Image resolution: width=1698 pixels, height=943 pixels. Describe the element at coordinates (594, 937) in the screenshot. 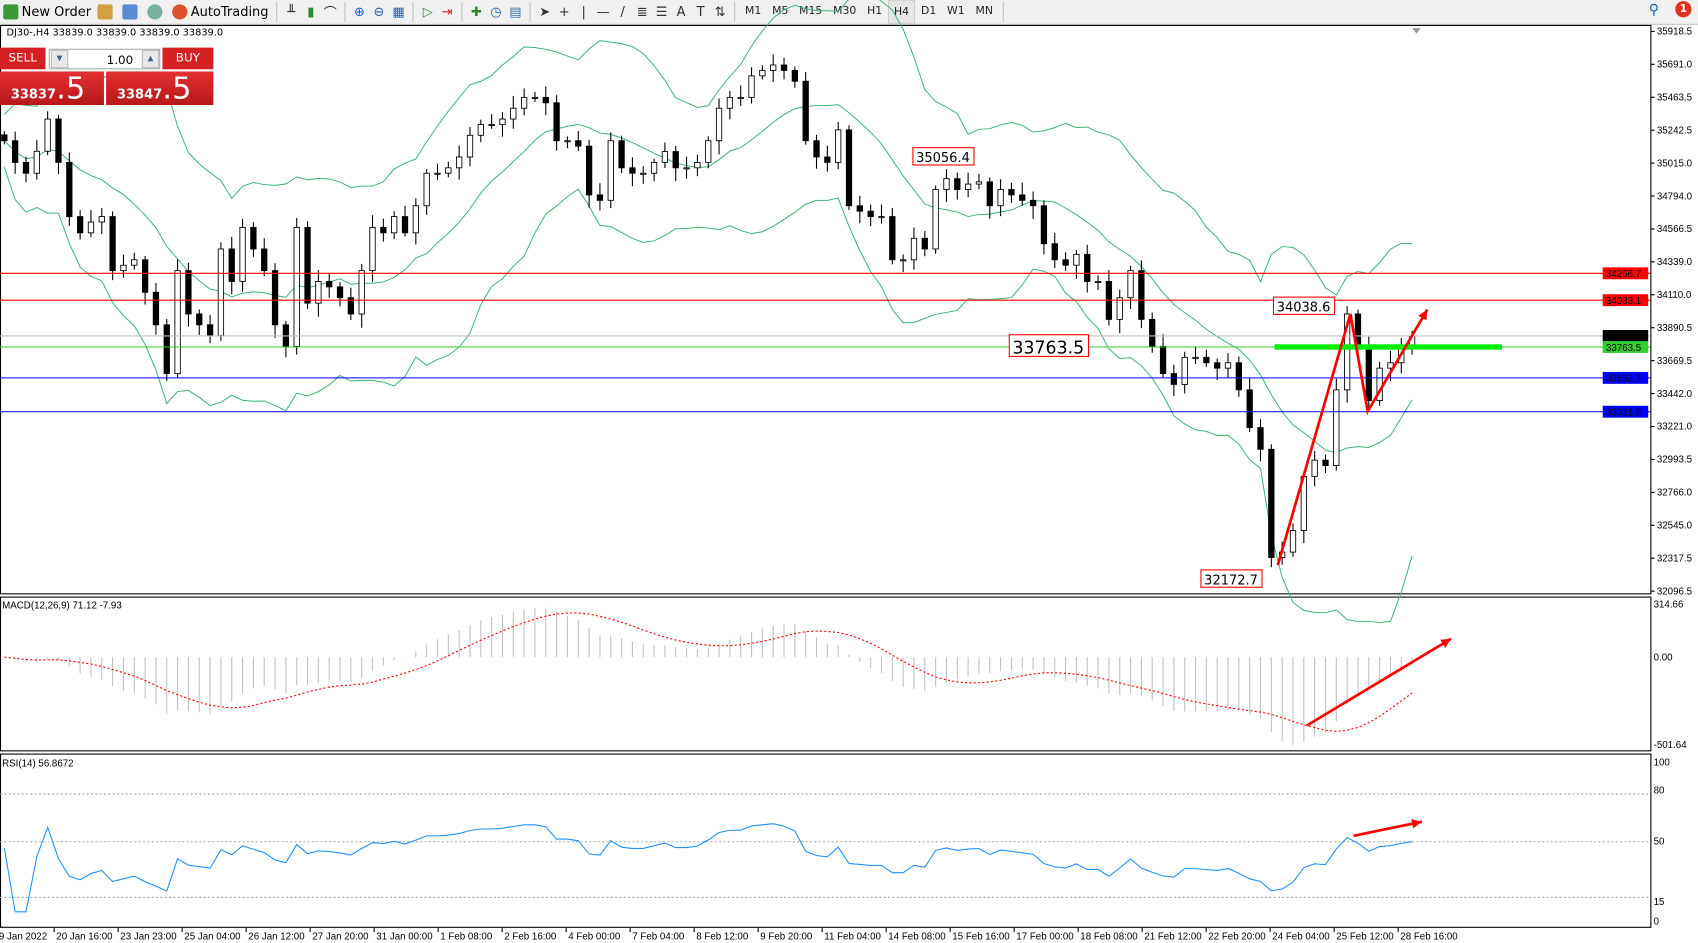

I see `time-axis-label: 4 Feb 00:00` at that location.